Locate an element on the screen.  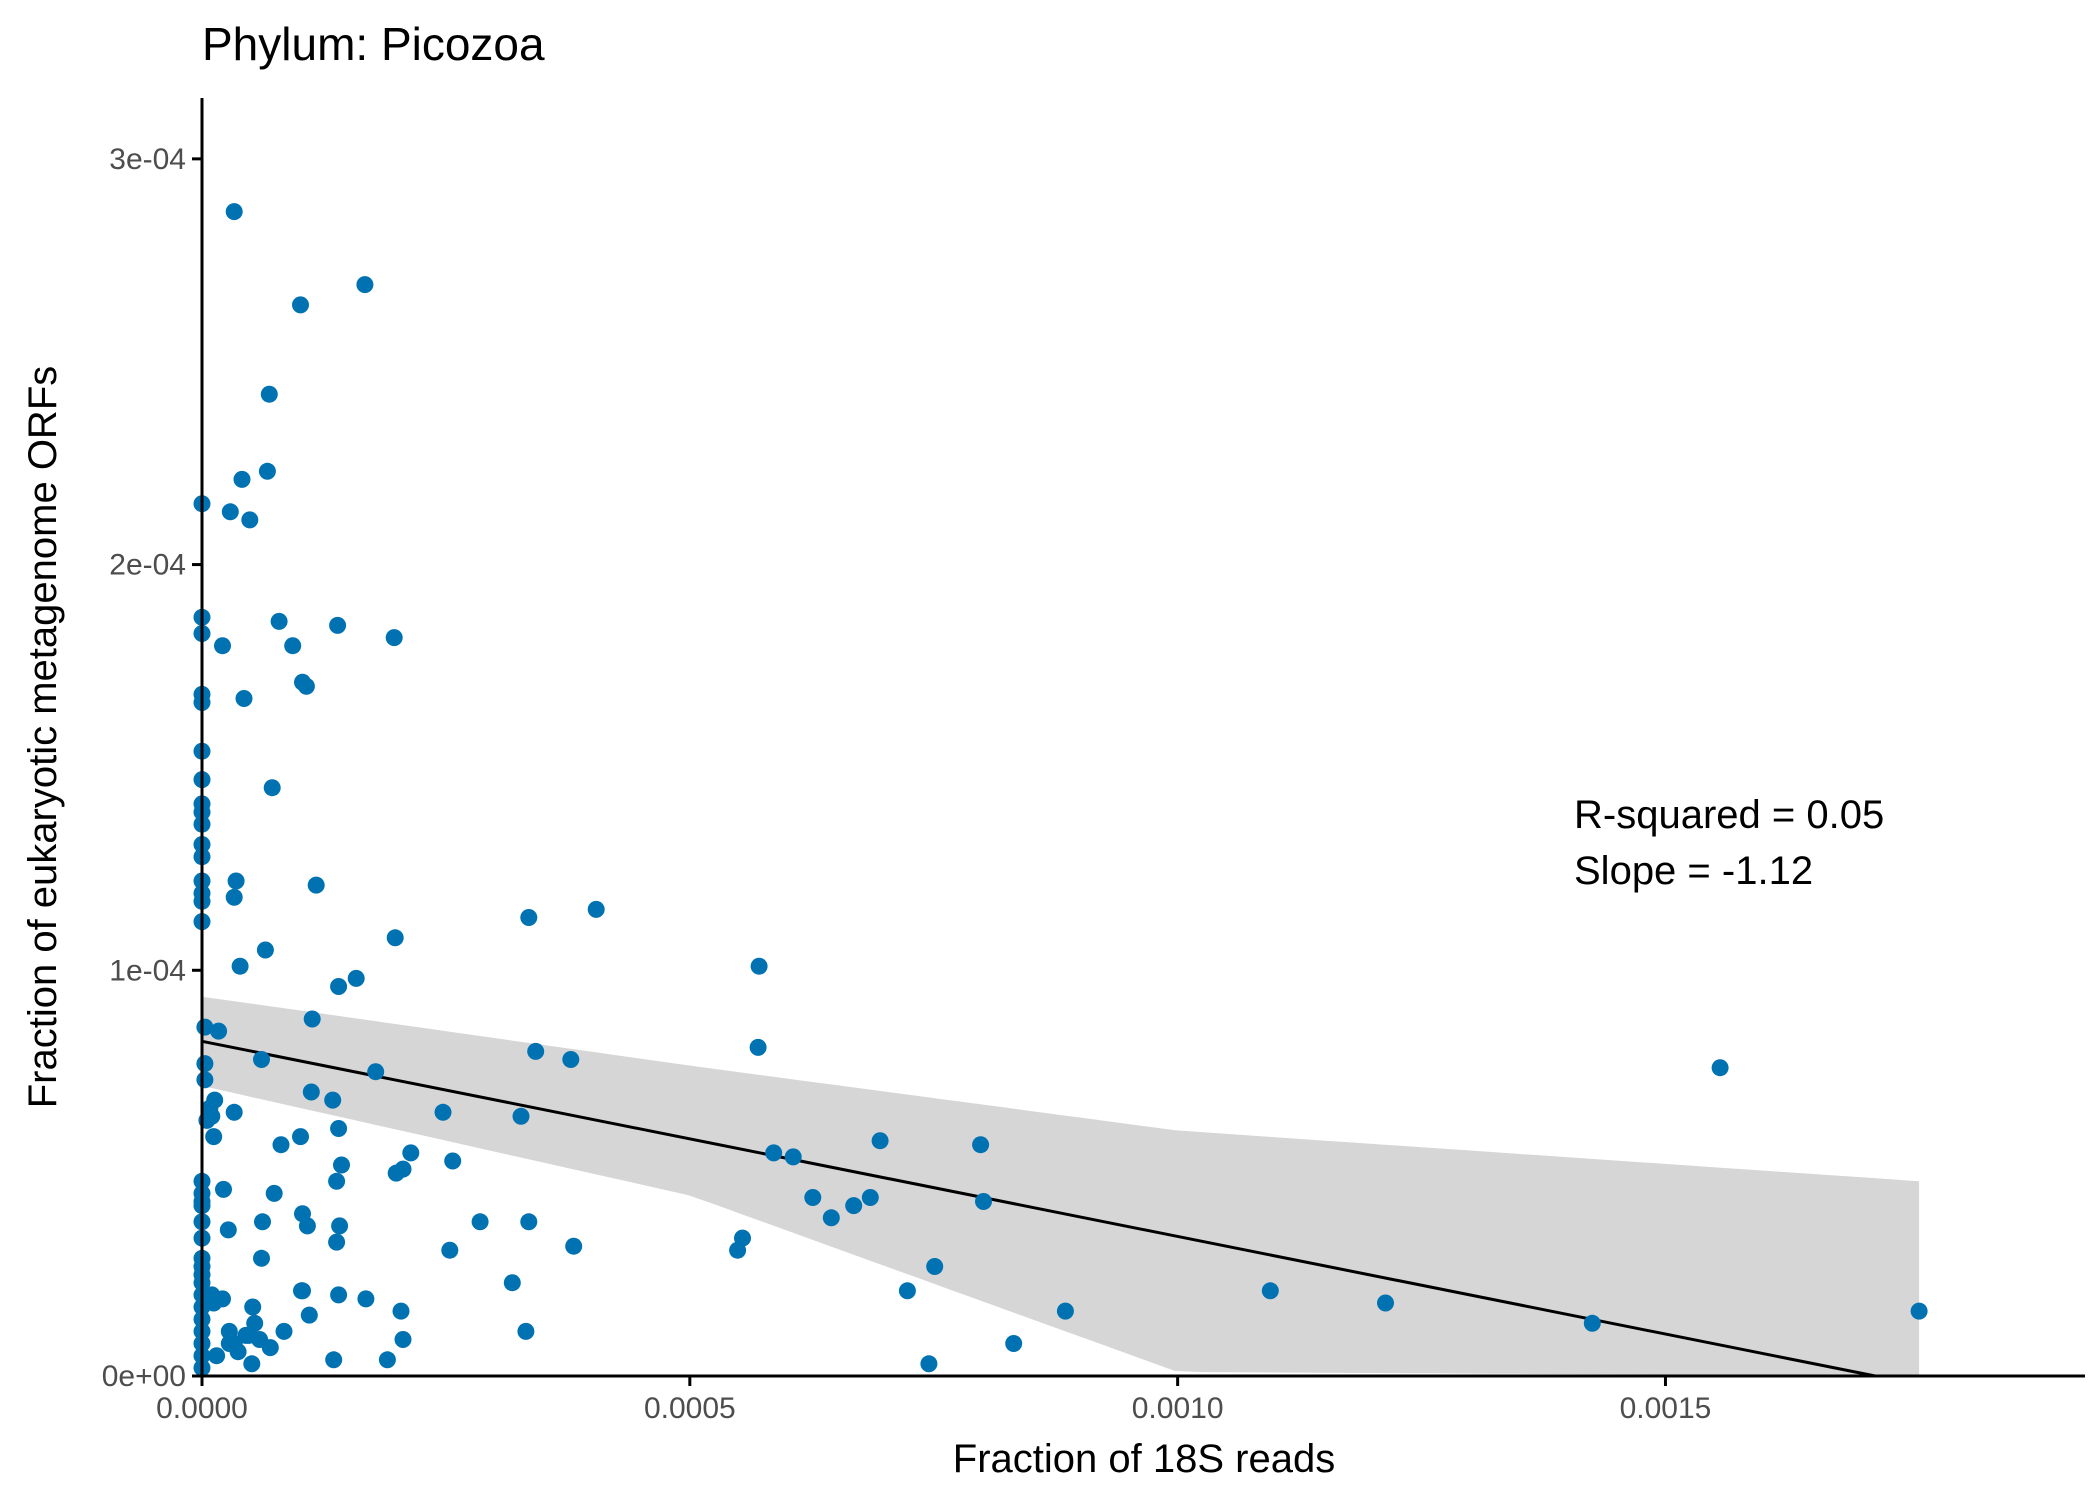
r-squared-annotation: R-squared = 0.05 is located at coordinates (1729, 815).